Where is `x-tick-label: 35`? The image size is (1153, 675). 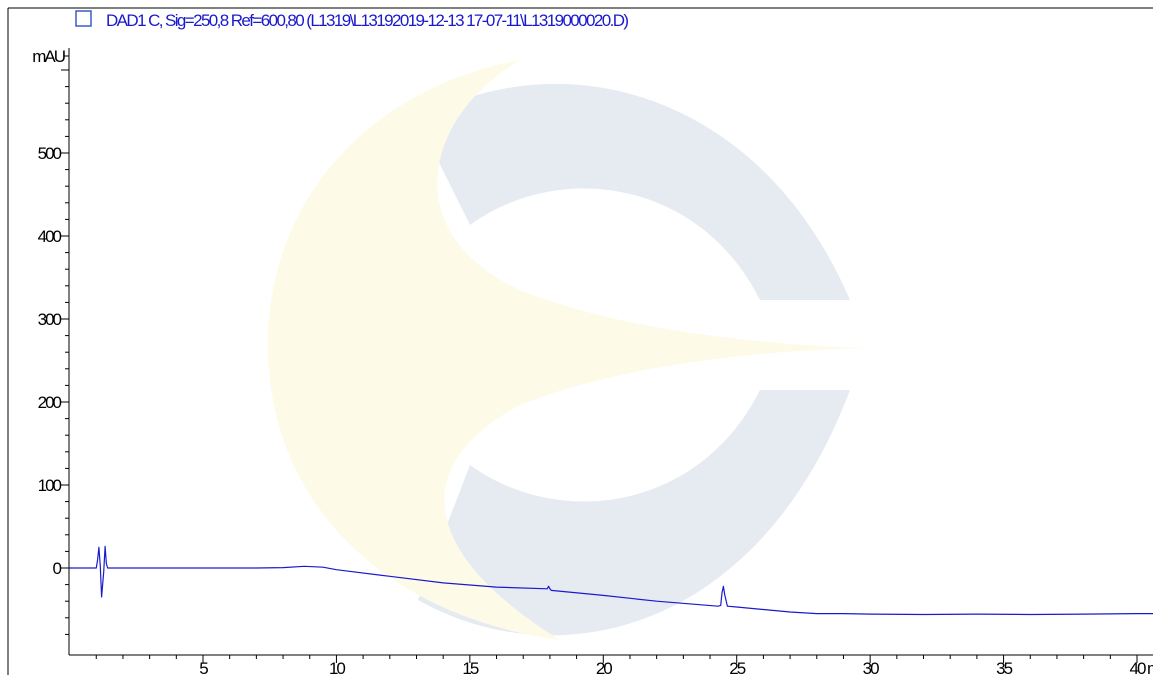 x-tick-label: 35 is located at coordinates (1004, 667).